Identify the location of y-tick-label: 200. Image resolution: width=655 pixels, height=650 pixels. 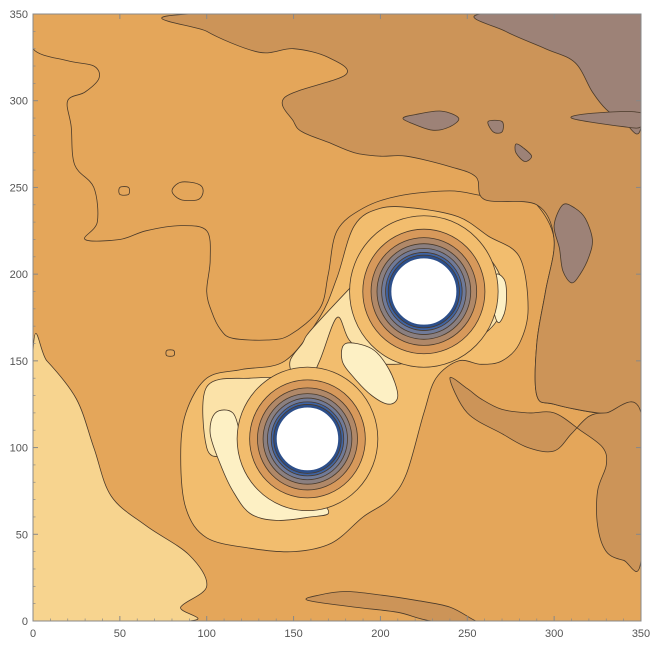
(19, 275).